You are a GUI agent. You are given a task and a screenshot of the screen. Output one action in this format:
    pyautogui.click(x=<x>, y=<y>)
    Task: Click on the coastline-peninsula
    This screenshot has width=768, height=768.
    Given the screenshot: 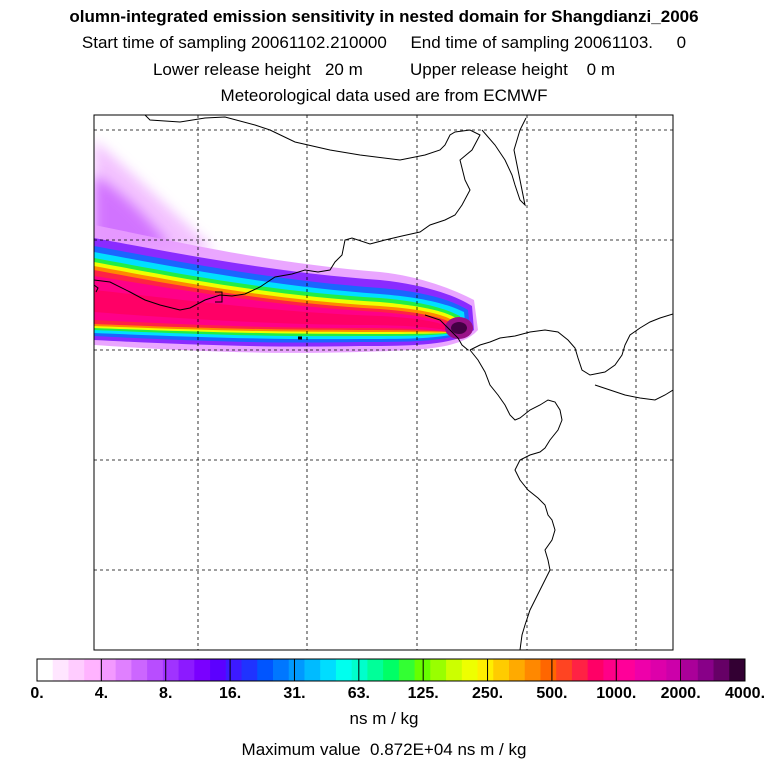 What is the action you would take?
    pyautogui.click(x=571, y=344)
    